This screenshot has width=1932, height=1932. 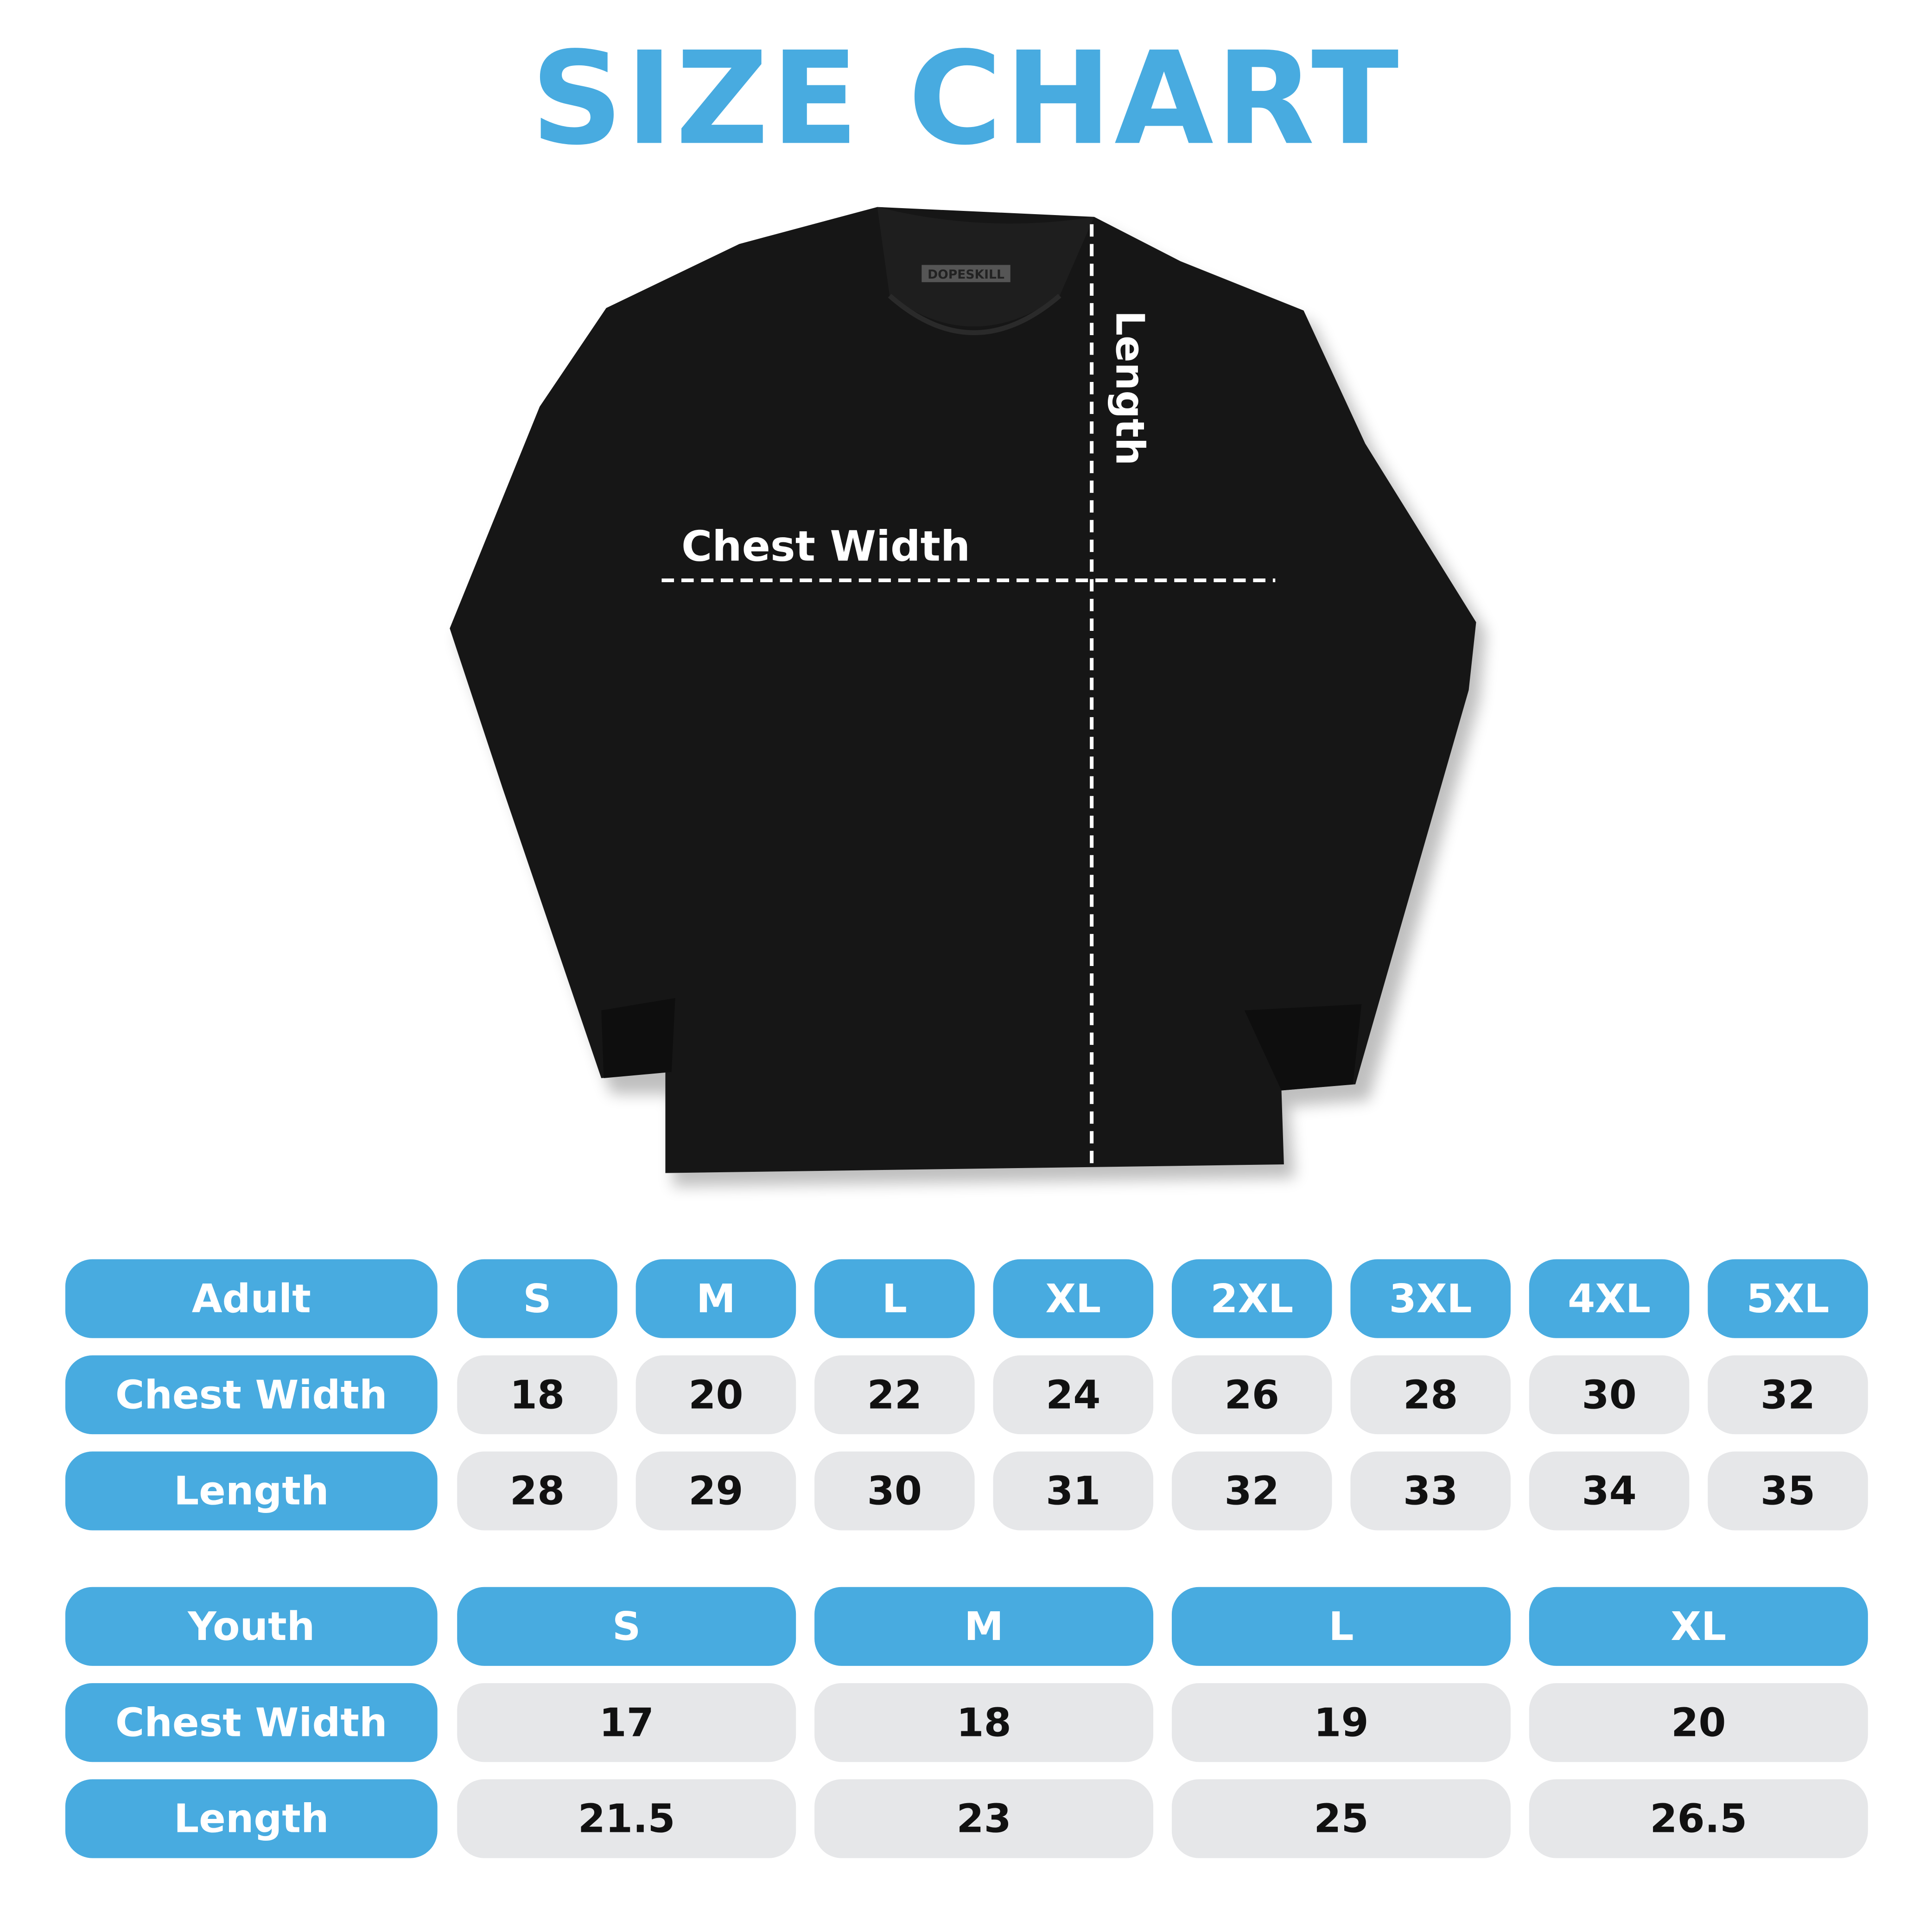 What do you see at coordinates (251, 1395) in the screenshot?
I see `adult-row-label: Chest Width` at bounding box center [251, 1395].